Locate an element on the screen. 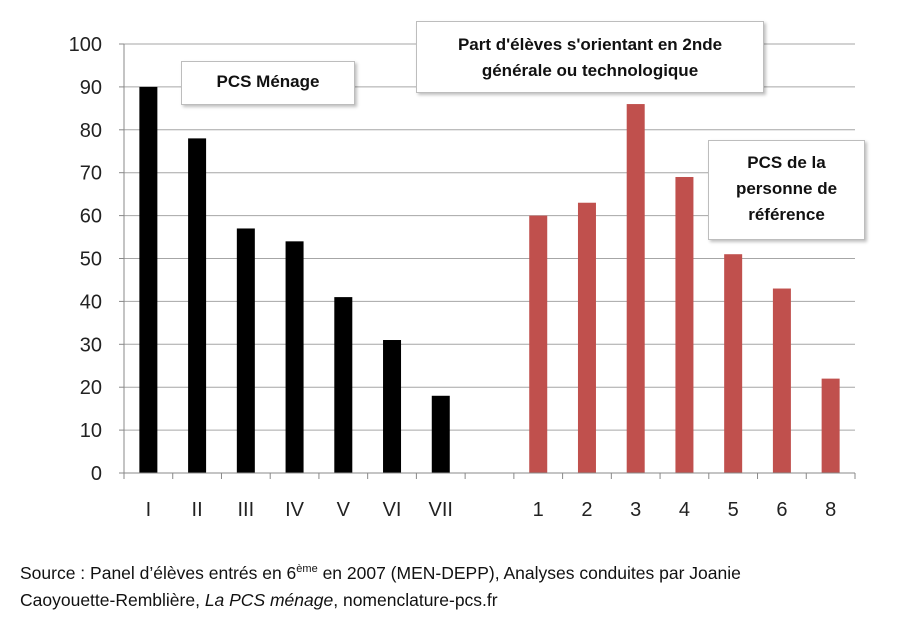  chart-title-line1: Part d'élèves s'orientant en 2nde is located at coordinates (590, 44).